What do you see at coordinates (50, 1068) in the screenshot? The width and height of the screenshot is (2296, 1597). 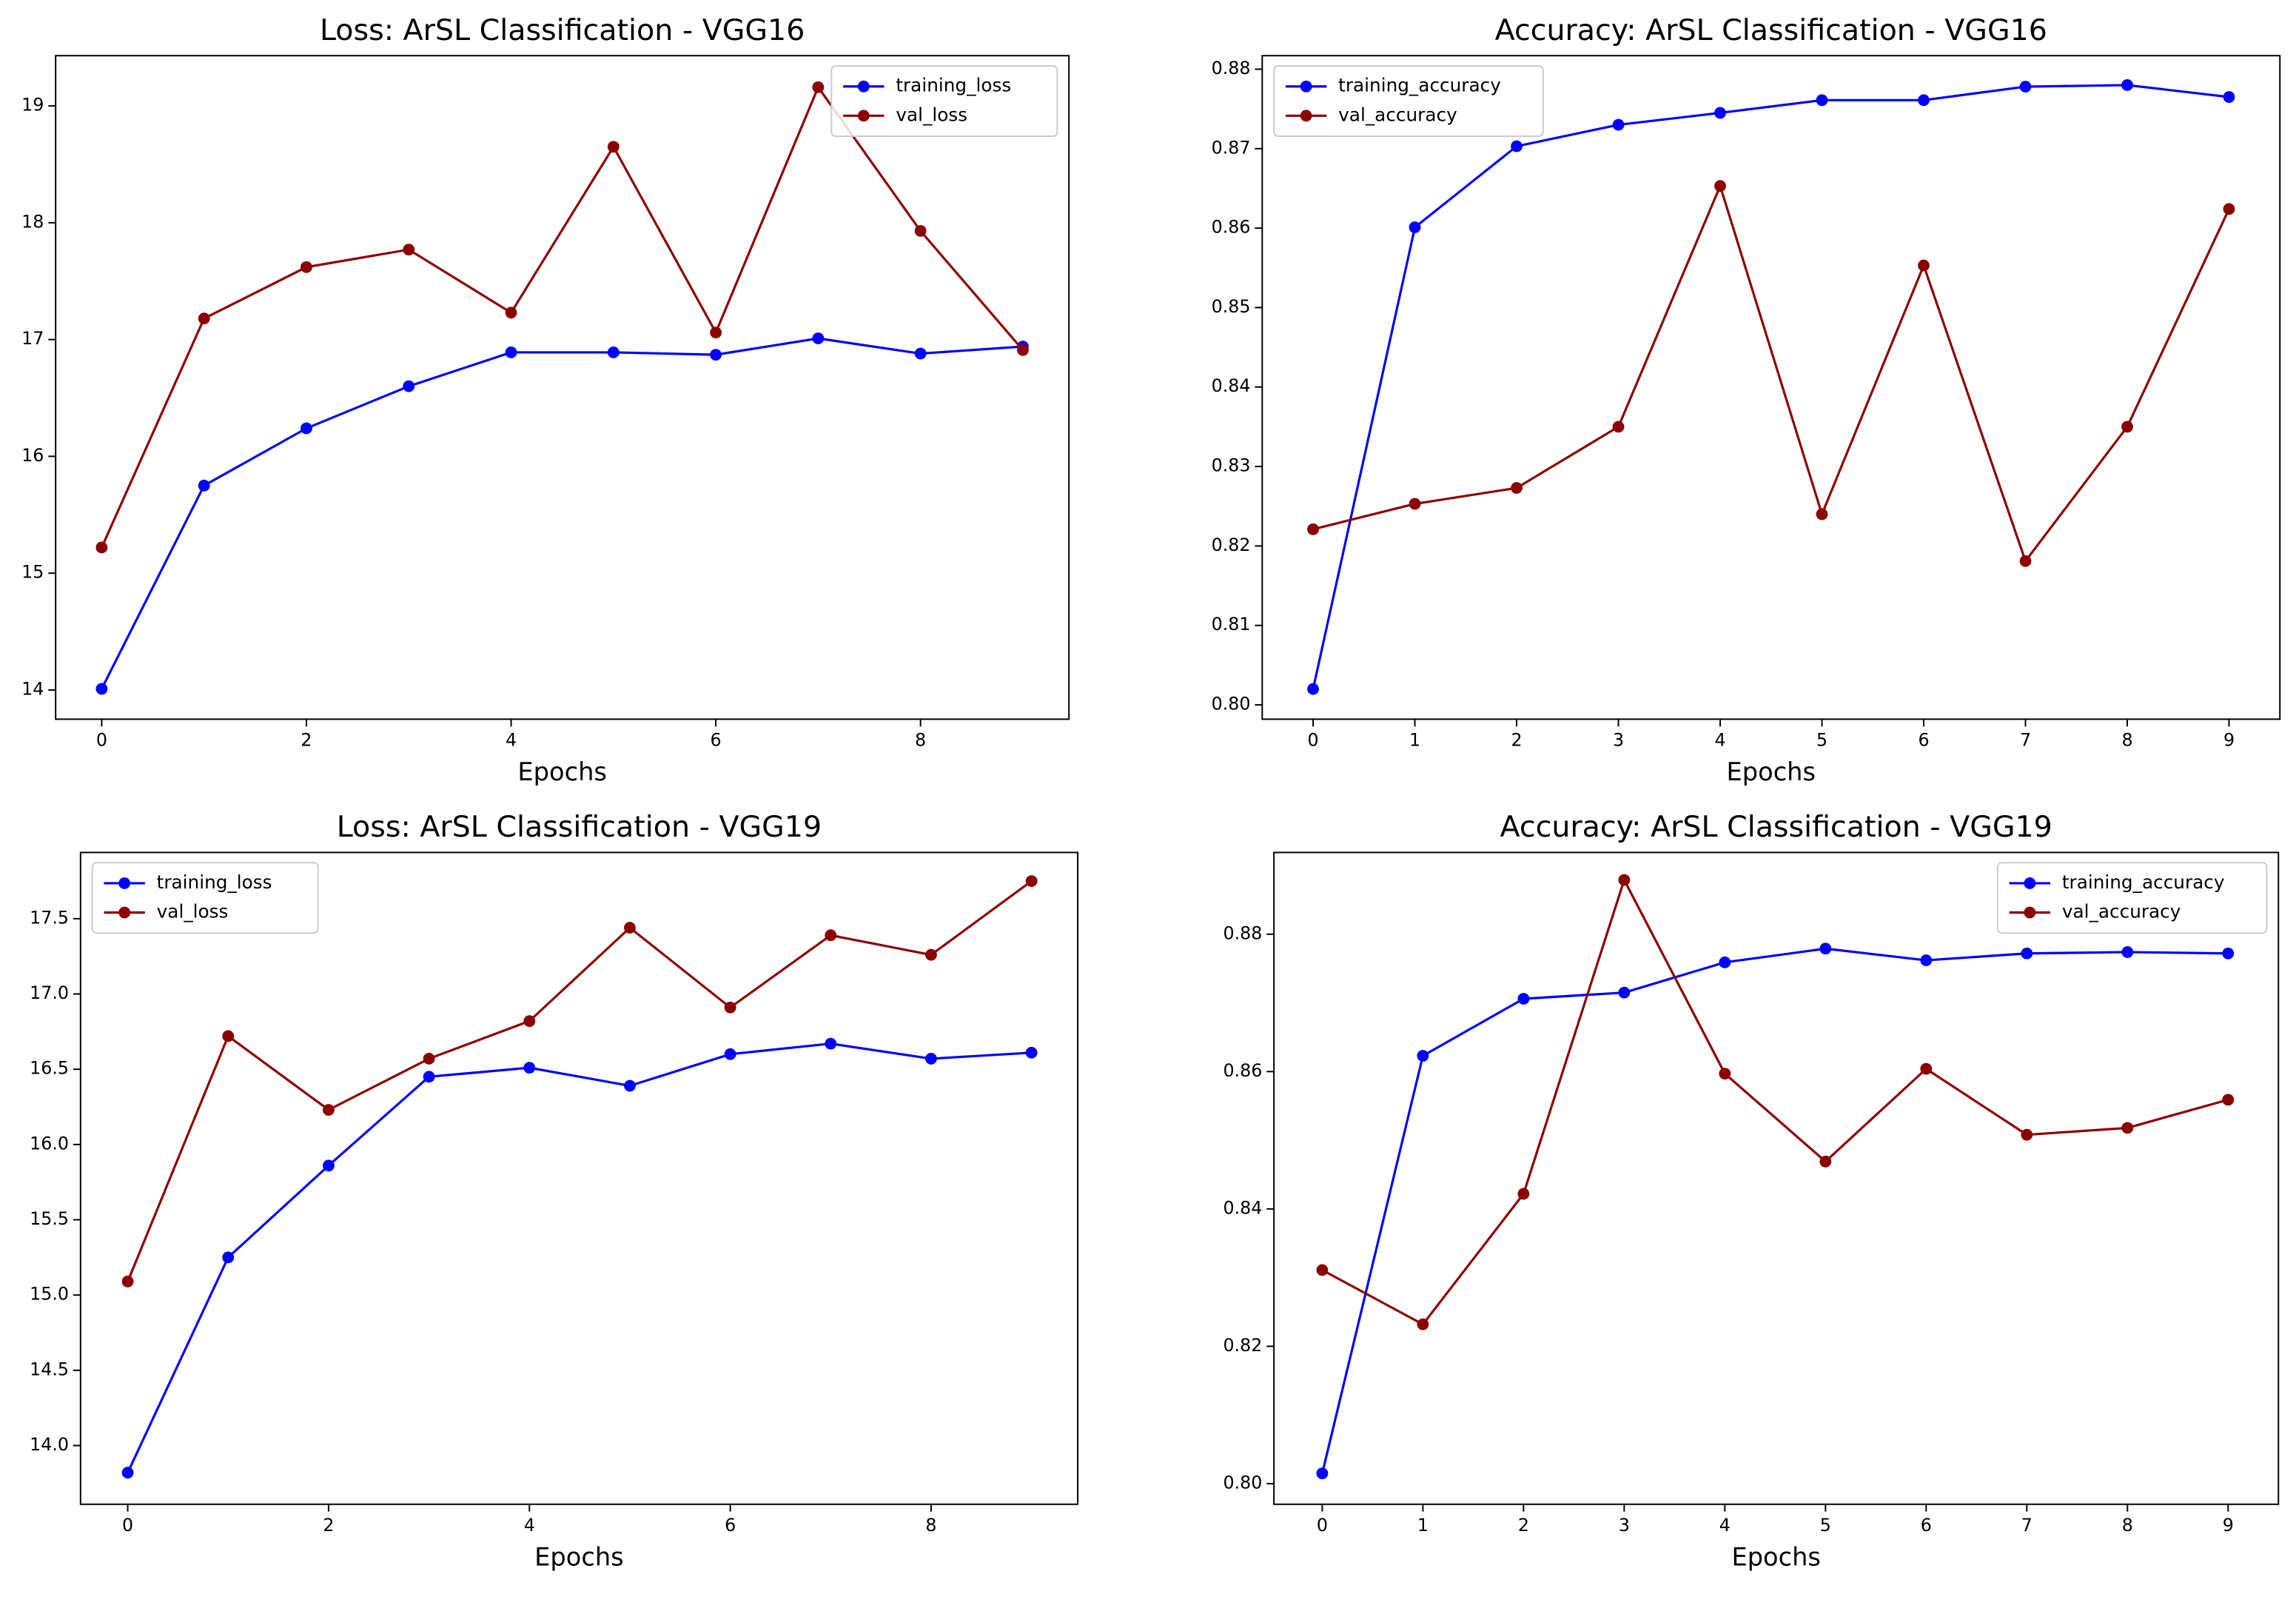 I see `y-tick-label: 16.5` at bounding box center [50, 1068].